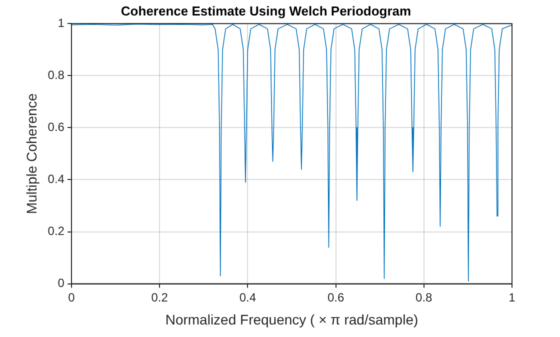  I want to click on y-tick-label: 0.2, so click(56, 231).